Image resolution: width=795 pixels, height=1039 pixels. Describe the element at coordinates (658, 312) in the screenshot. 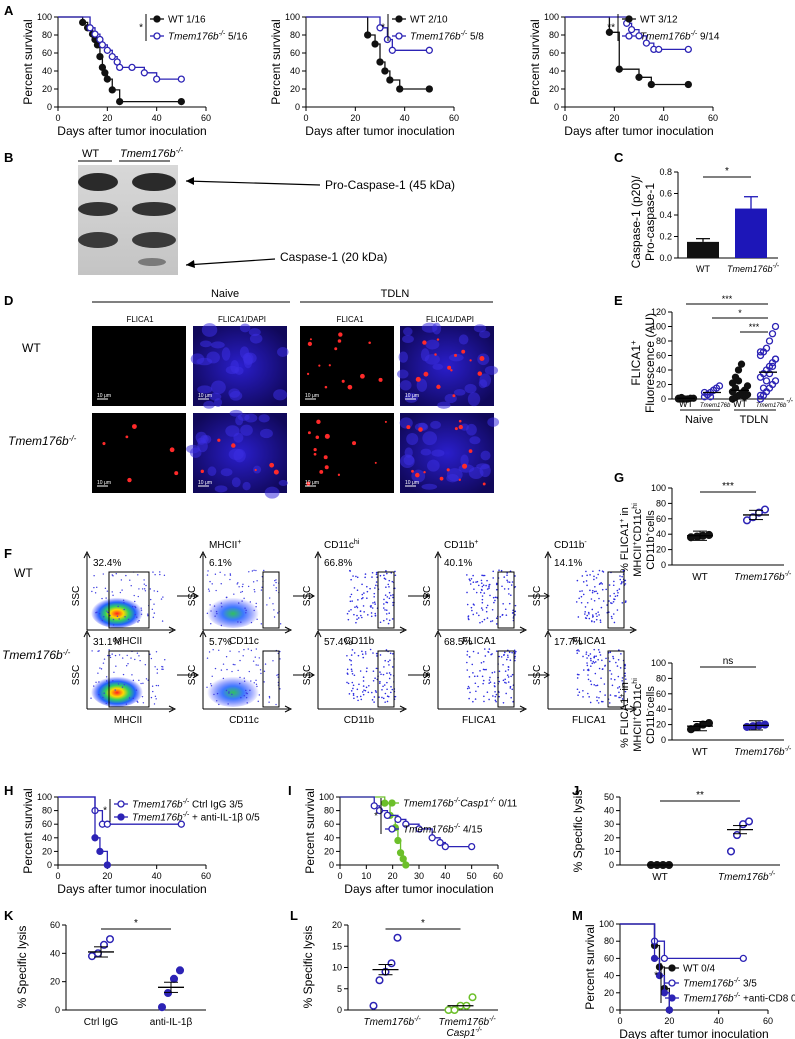

I see `e-ytick-label: 120` at that location.